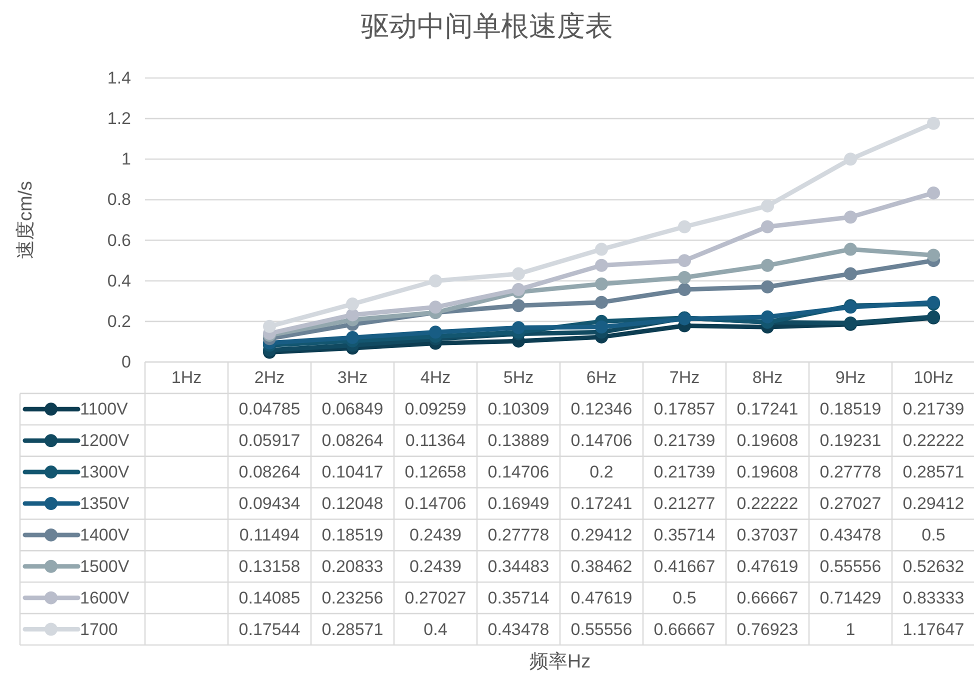  What do you see at coordinates (519, 566) in the screenshot?
I see `data-label: 0.34483` at bounding box center [519, 566].